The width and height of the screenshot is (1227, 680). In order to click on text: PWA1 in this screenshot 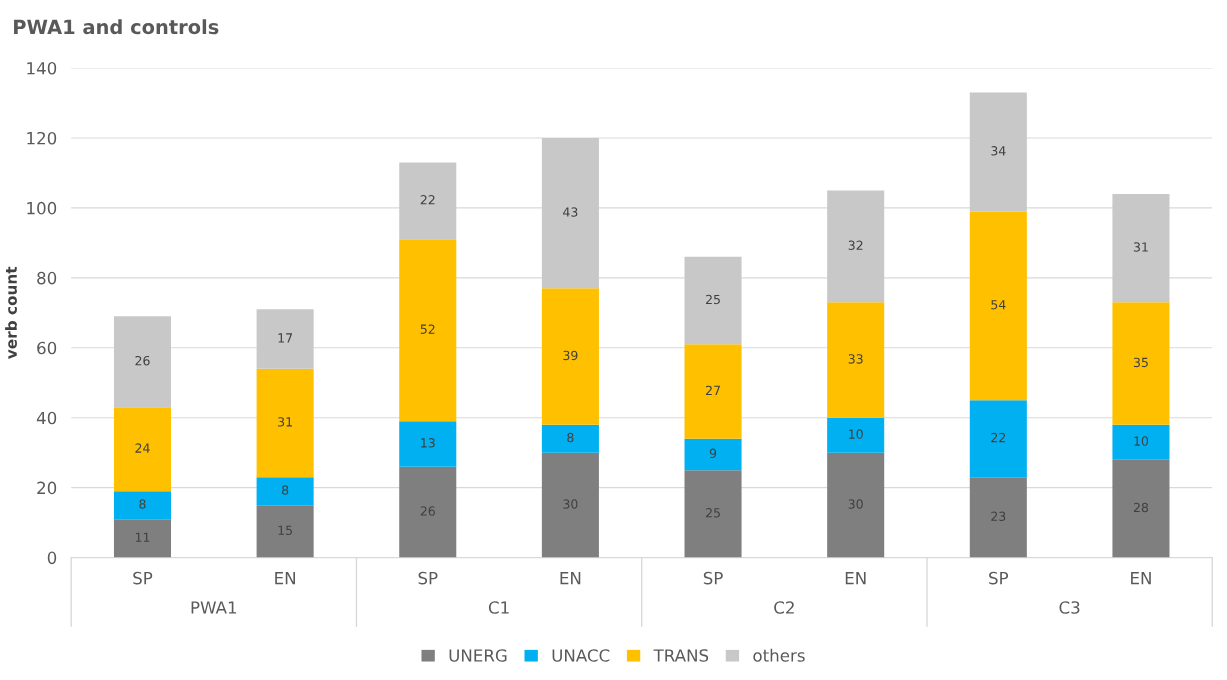, I will do `click(214, 607)`.